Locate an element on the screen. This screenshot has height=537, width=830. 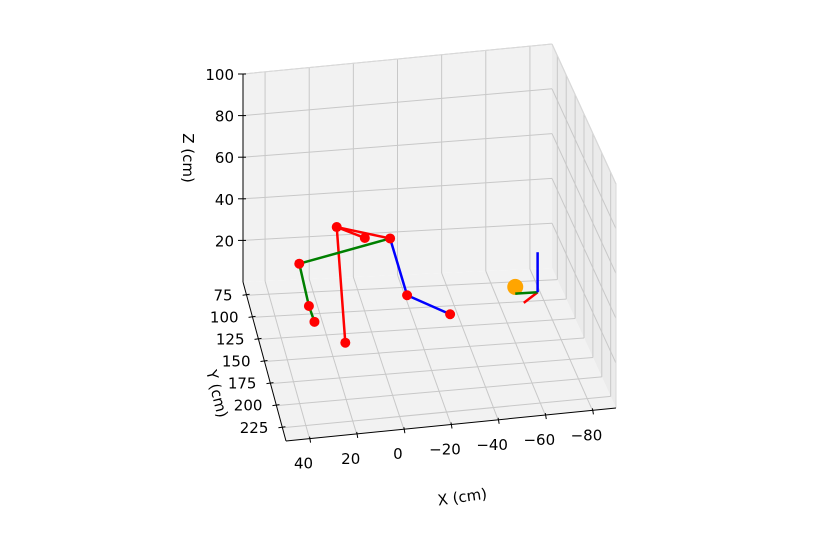
x-tick-label: −20 is located at coordinates (445, 450).